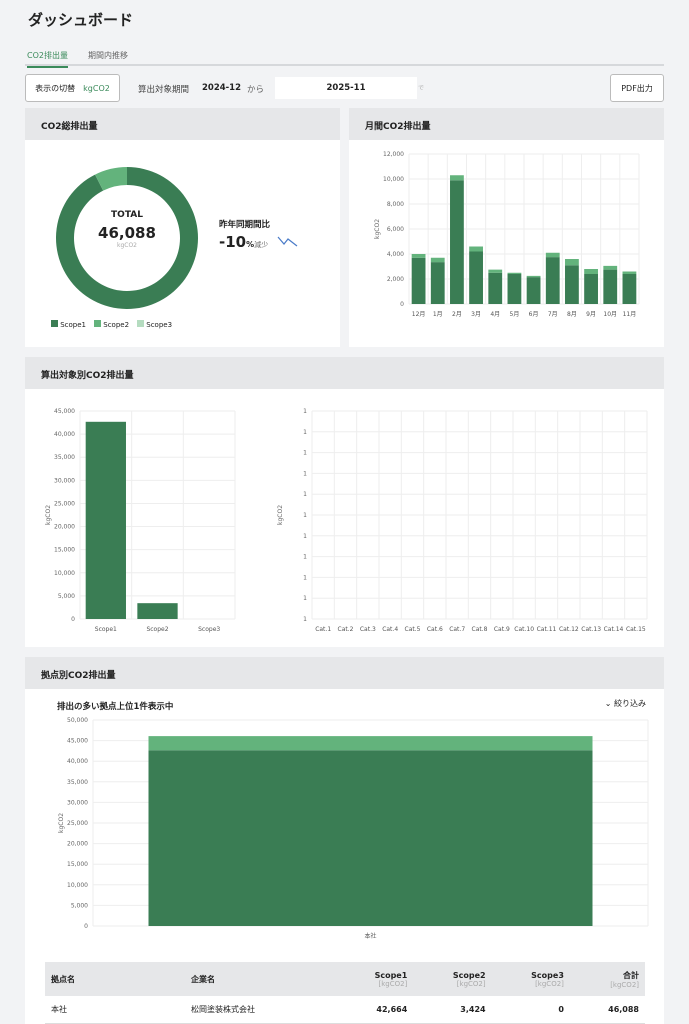  I want to click on display-toggle-button: 表示の切替 kgCO2, so click(72, 88).